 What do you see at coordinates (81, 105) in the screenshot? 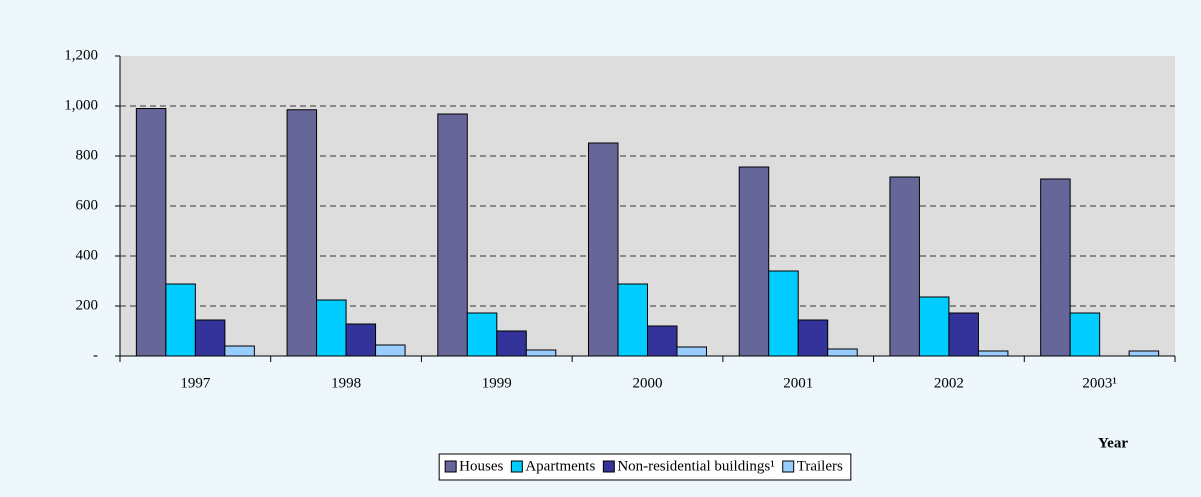
I see `y-tick-label: 1,000` at bounding box center [81, 105].